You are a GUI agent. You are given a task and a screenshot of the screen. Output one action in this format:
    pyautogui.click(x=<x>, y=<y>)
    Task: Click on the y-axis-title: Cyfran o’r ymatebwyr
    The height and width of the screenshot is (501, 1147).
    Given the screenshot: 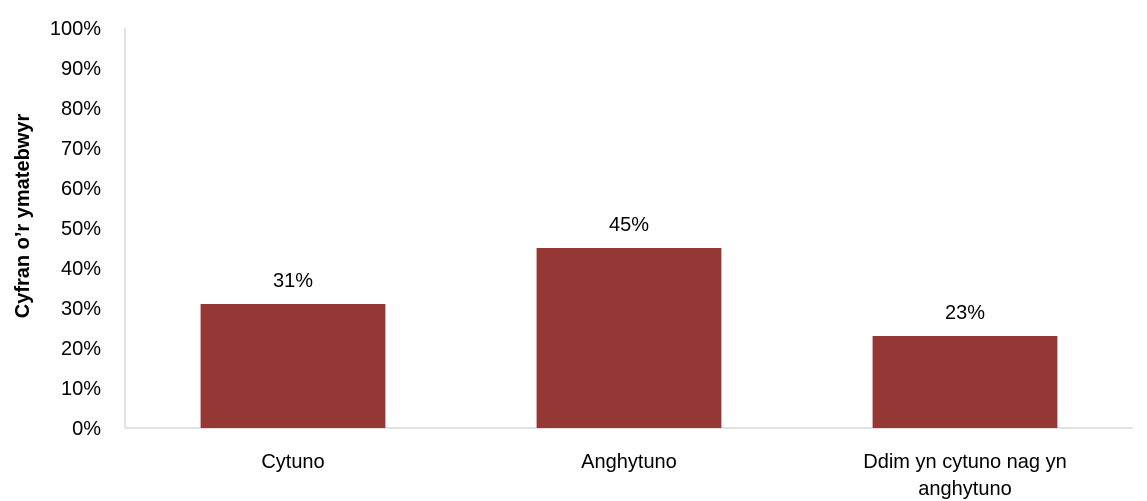 What is the action you would take?
    pyautogui.click(x=23, y=216)
    